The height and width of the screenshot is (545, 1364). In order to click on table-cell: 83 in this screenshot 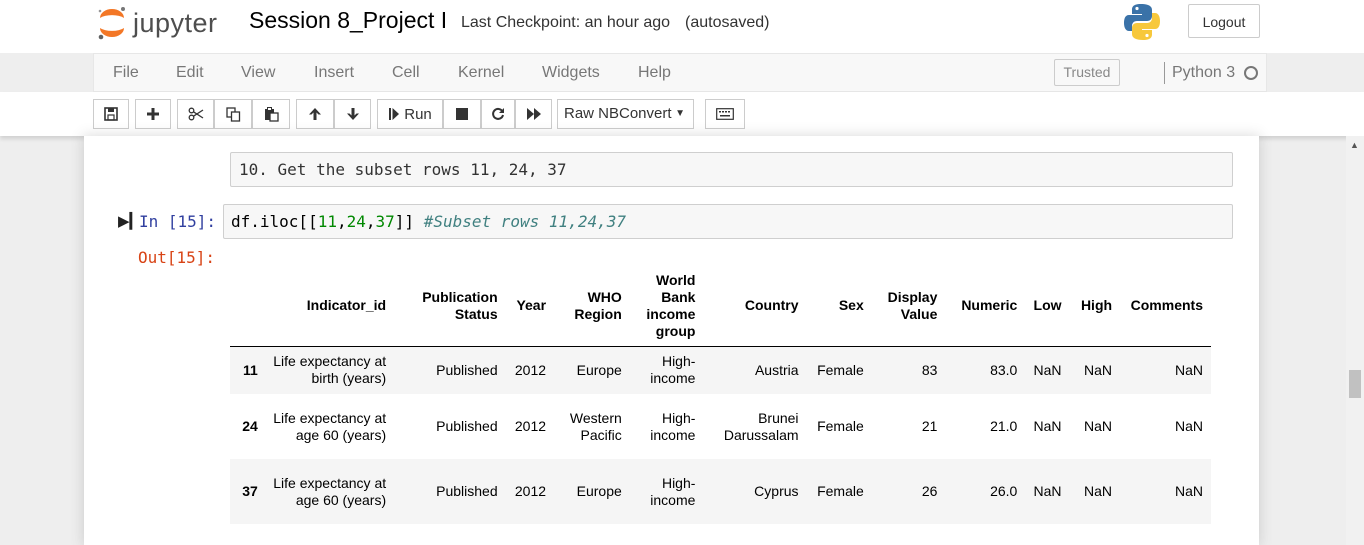, I will do `click(929, 369)`.